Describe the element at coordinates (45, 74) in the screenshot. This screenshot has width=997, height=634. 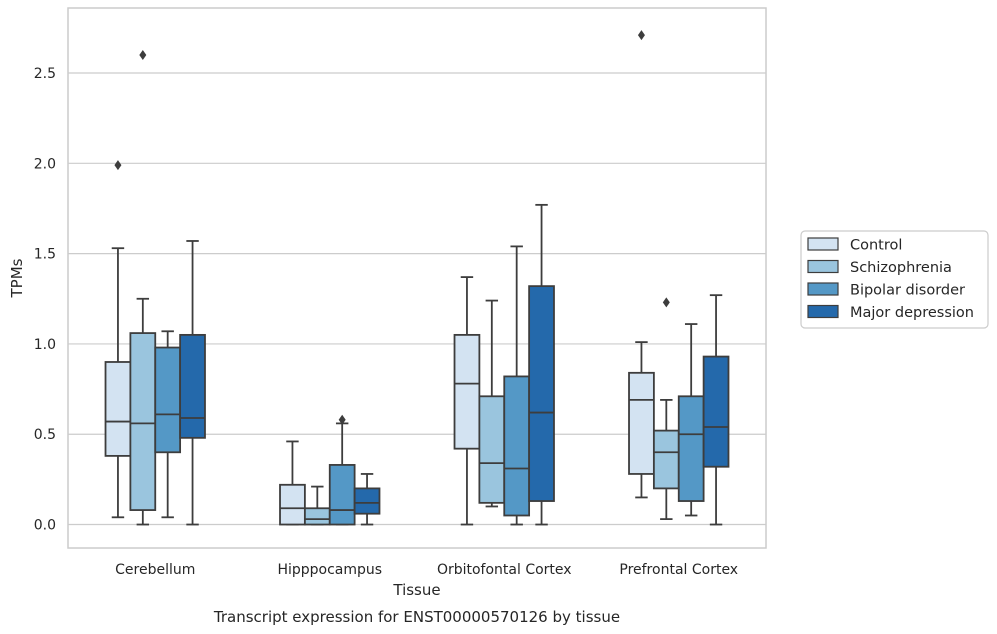
I see `y-tick-label: 2.5` at that location.